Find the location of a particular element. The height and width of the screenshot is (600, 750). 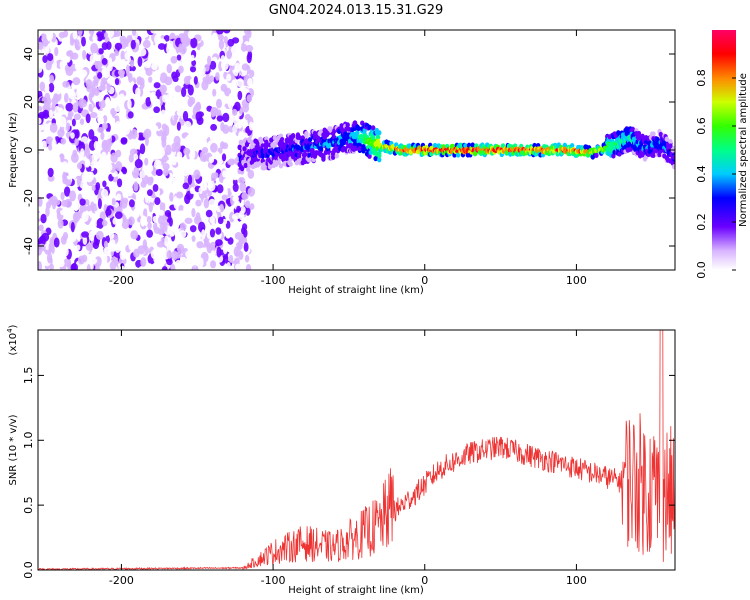

colorbar-gradient is located at coordinates (724, 150).